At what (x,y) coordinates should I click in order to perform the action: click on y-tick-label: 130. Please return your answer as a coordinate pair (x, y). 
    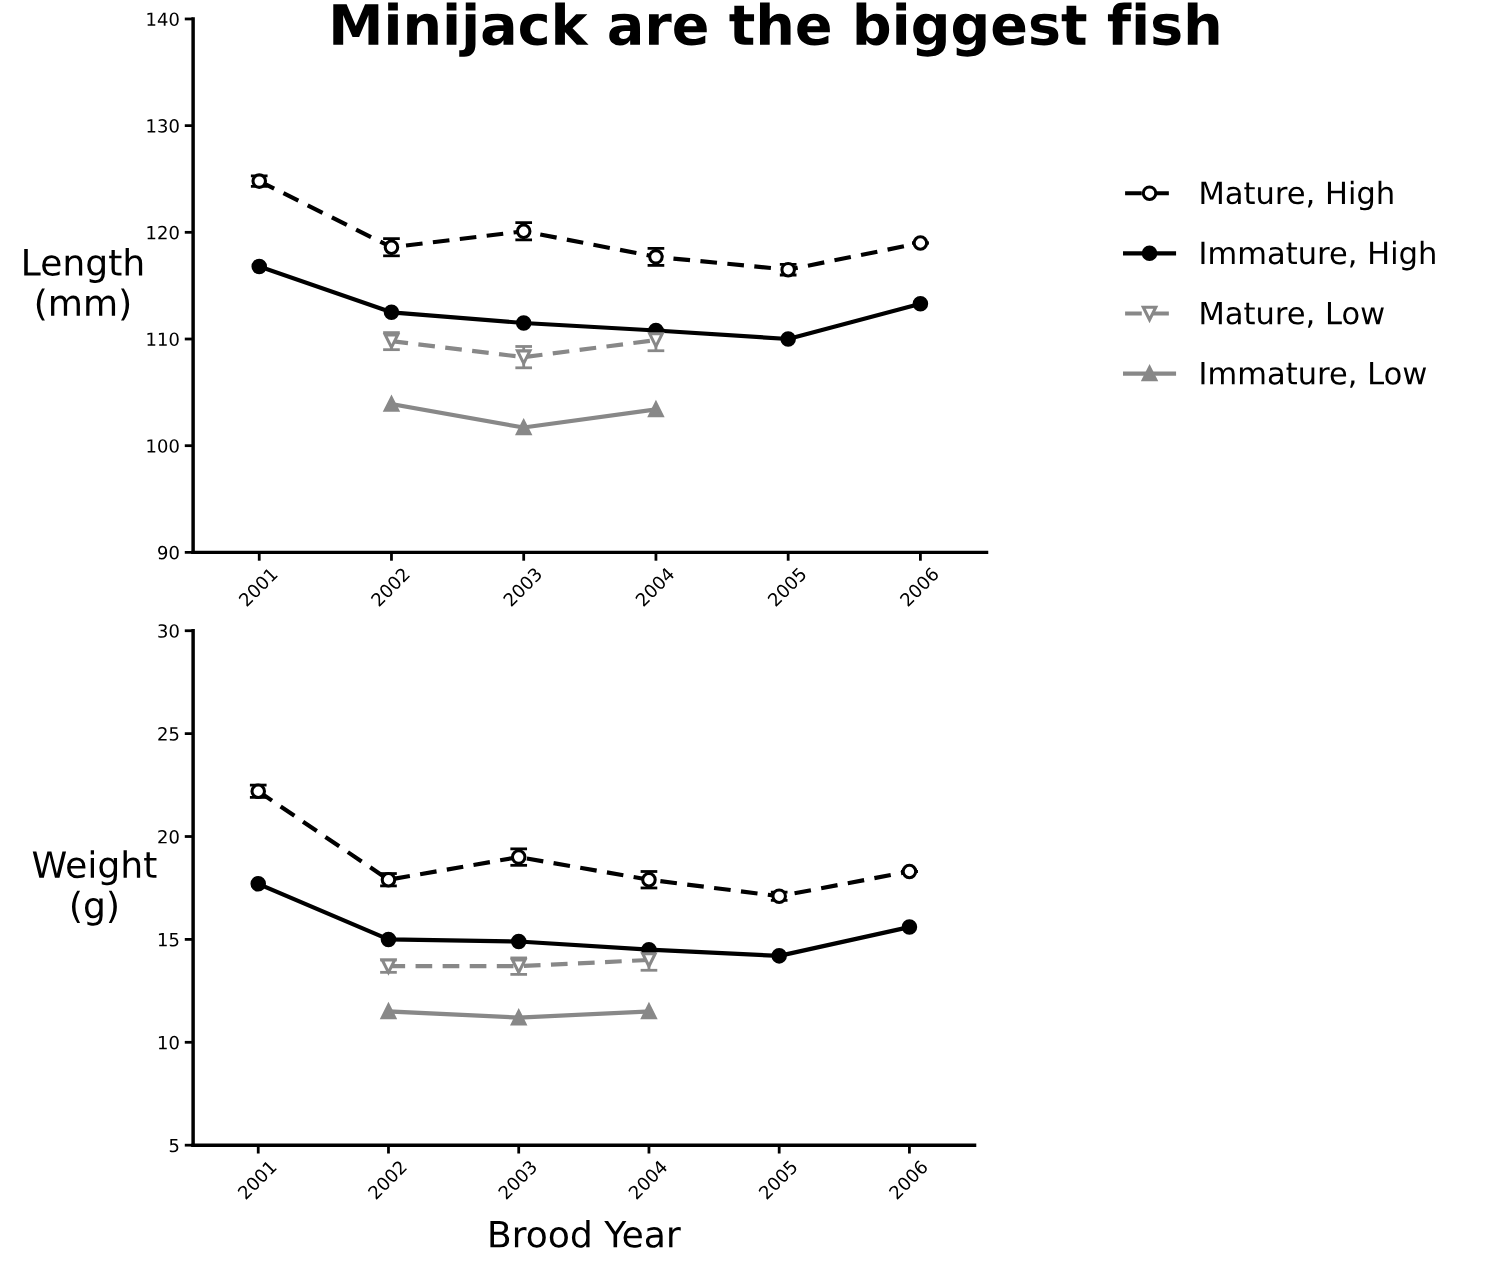
    Looking at the image, I should click on (163, 126).